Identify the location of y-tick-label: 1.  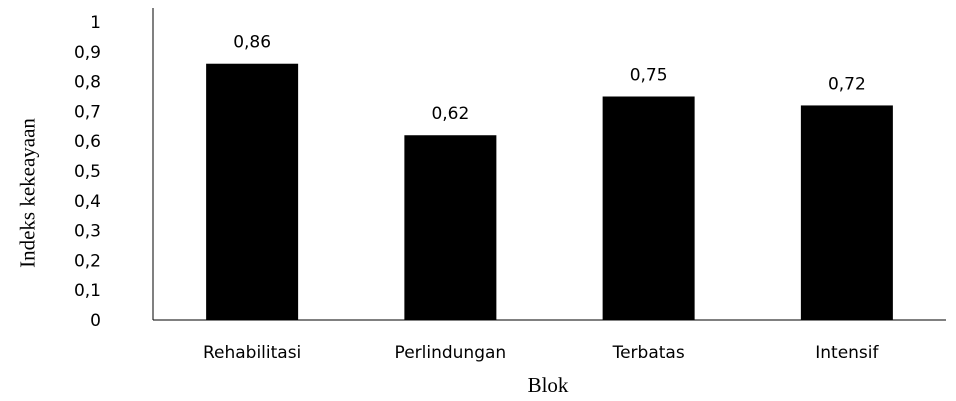
(95, 23).